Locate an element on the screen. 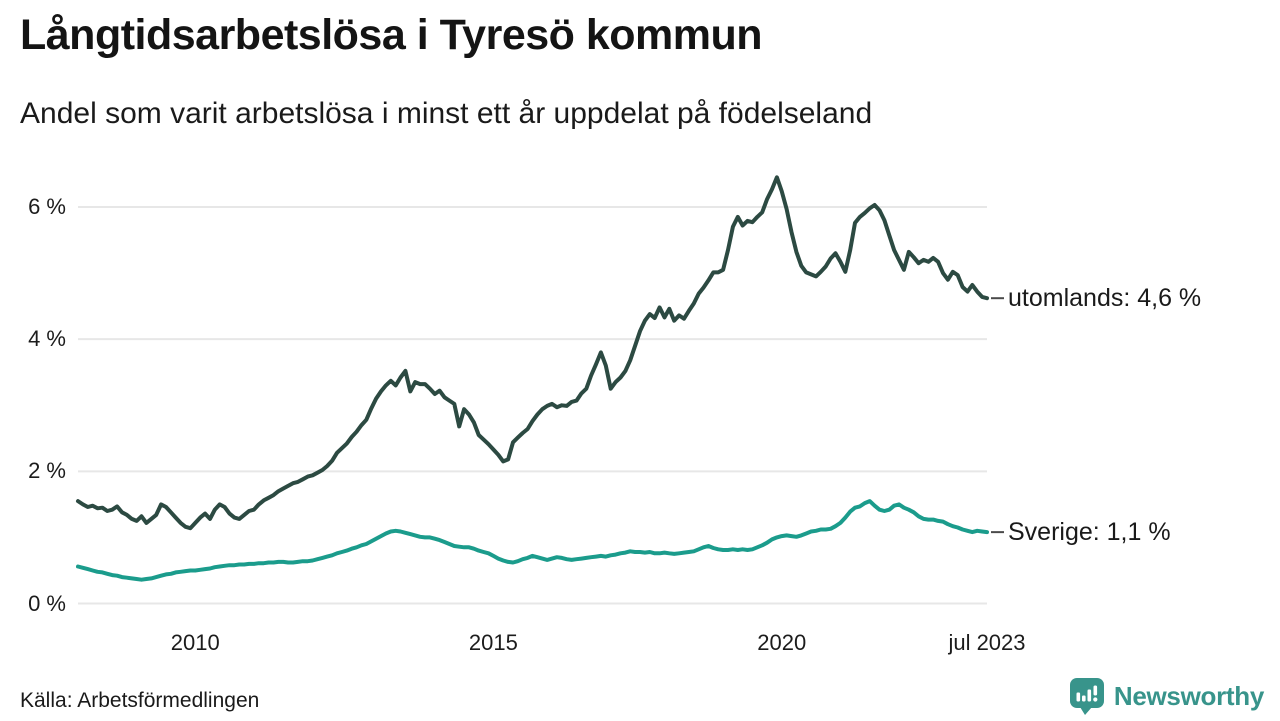 Image resolution: width=1280 pixels, height=721 pixels. series-label-utomlands: utomlands: 4,6 % is located at coordinates (1105, 298).